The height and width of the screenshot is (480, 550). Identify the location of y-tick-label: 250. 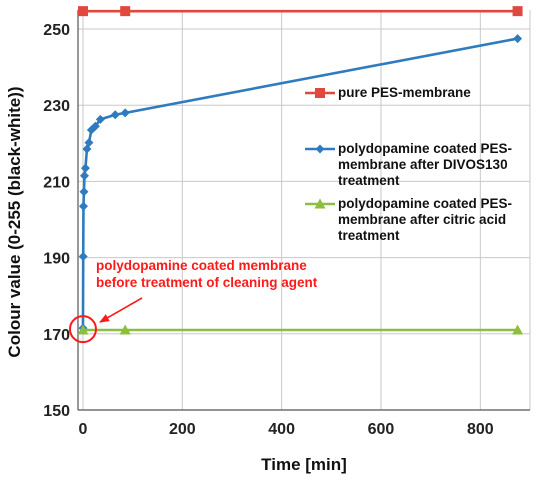
(56, 30).